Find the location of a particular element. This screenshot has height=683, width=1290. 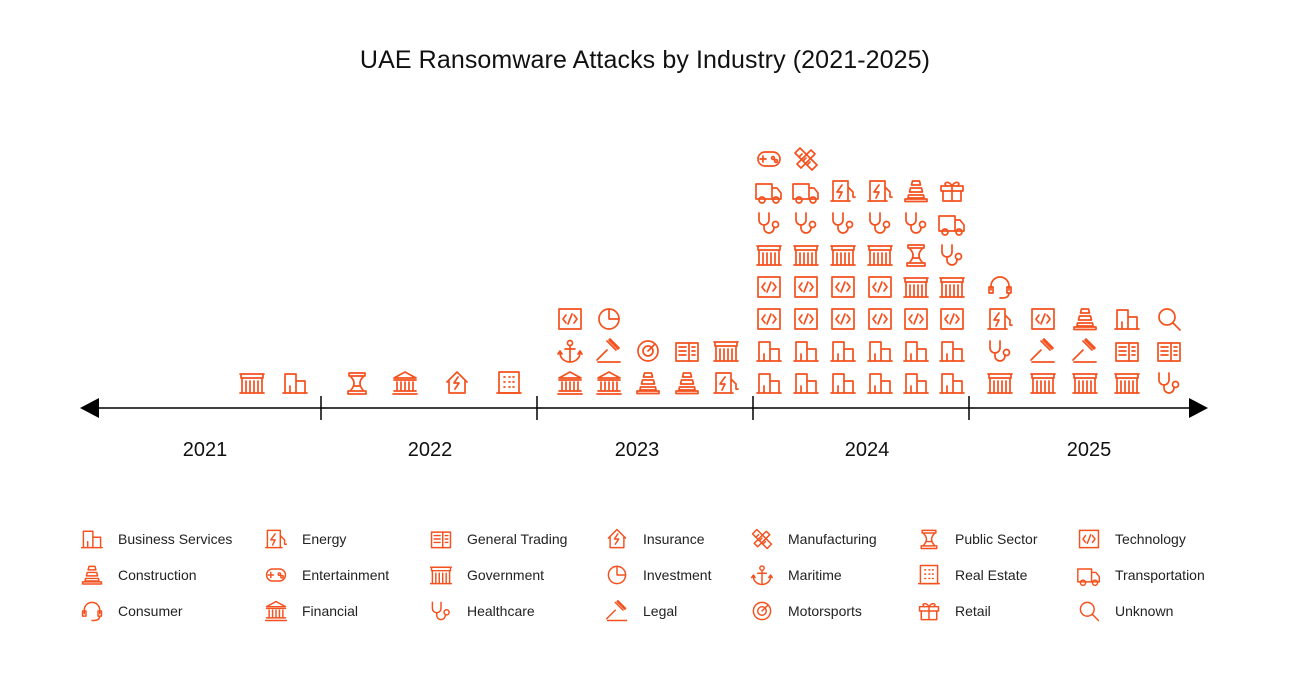

government-building-icon is located at coordinates (441, 575).